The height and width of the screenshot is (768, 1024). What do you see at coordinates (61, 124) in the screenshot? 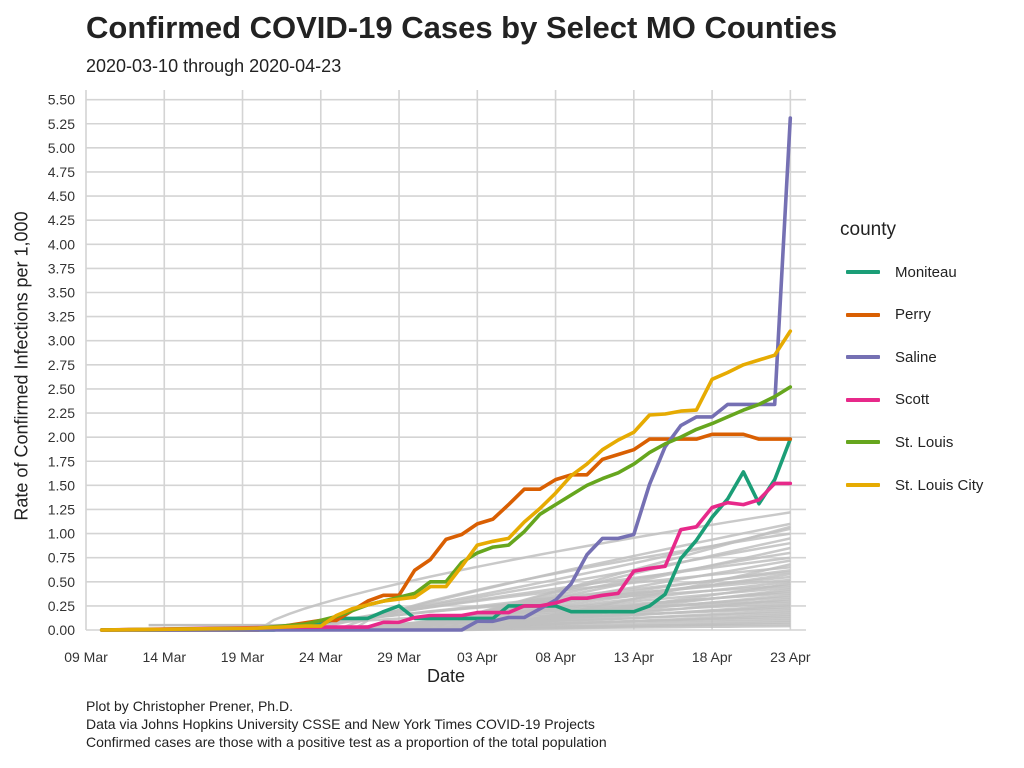
I see `y-tick-label: 5.25` at bounding box center [61, 124].